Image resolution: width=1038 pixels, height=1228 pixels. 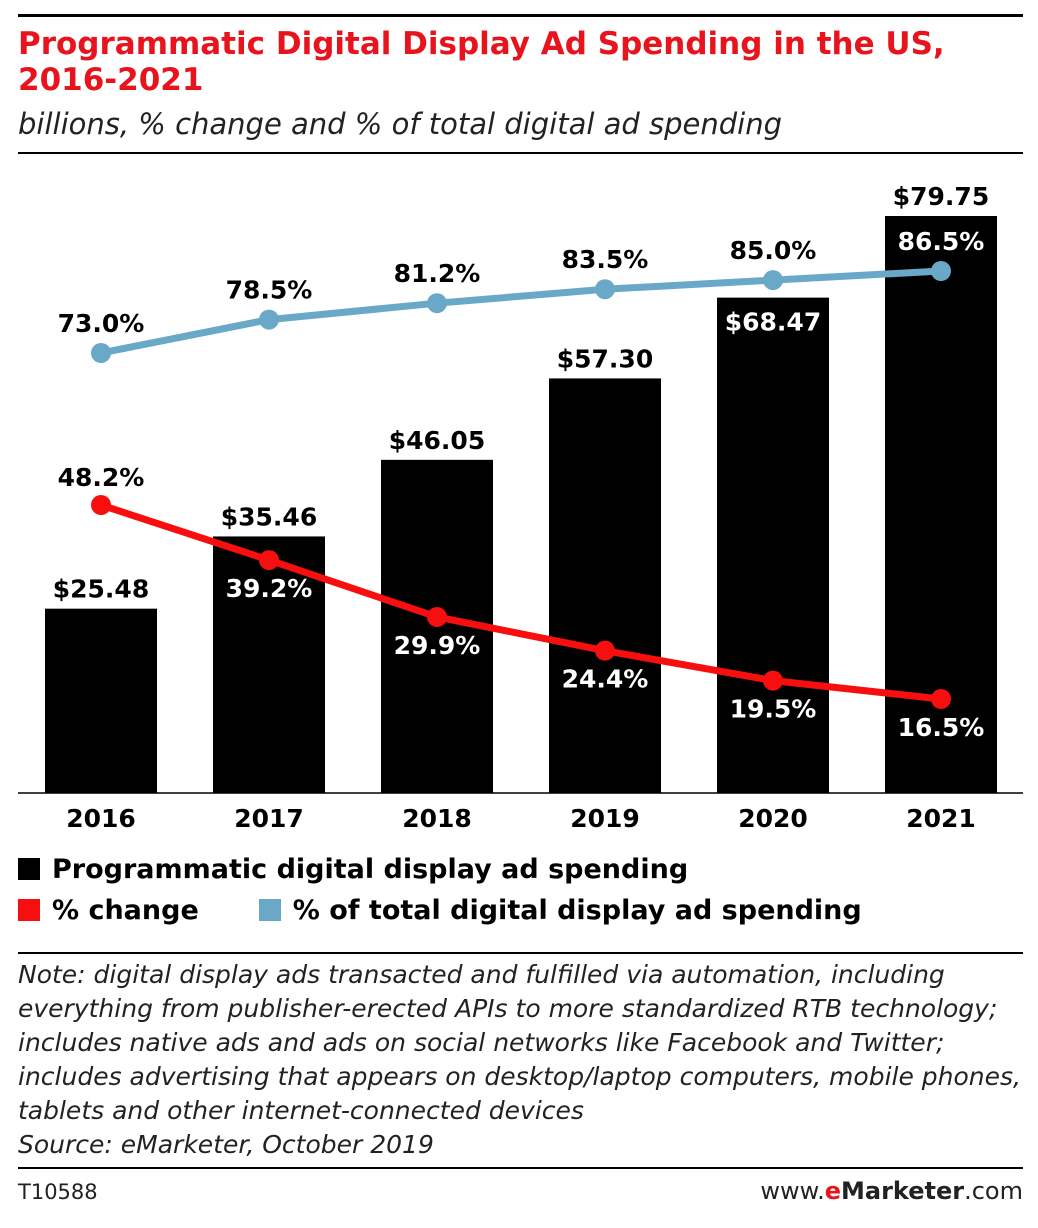 I want to click on change-line-point-2016, so click(x=101, y=505).